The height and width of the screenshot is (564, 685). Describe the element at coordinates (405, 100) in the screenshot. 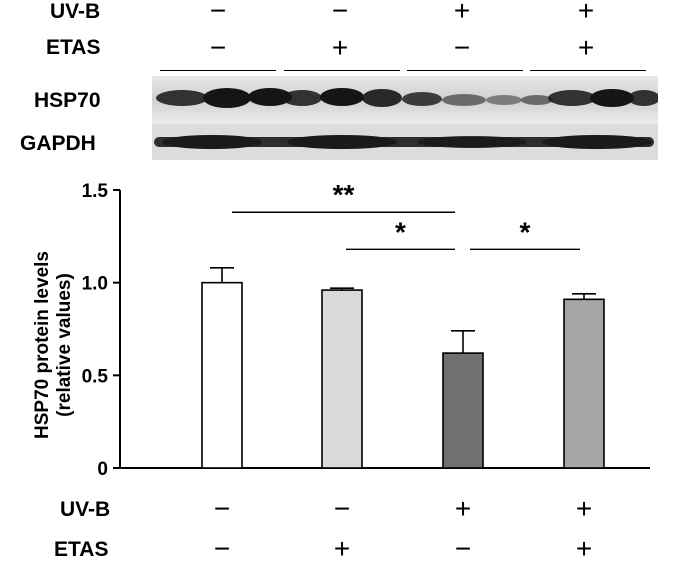

I see `hsp70-blot-image` at that location.